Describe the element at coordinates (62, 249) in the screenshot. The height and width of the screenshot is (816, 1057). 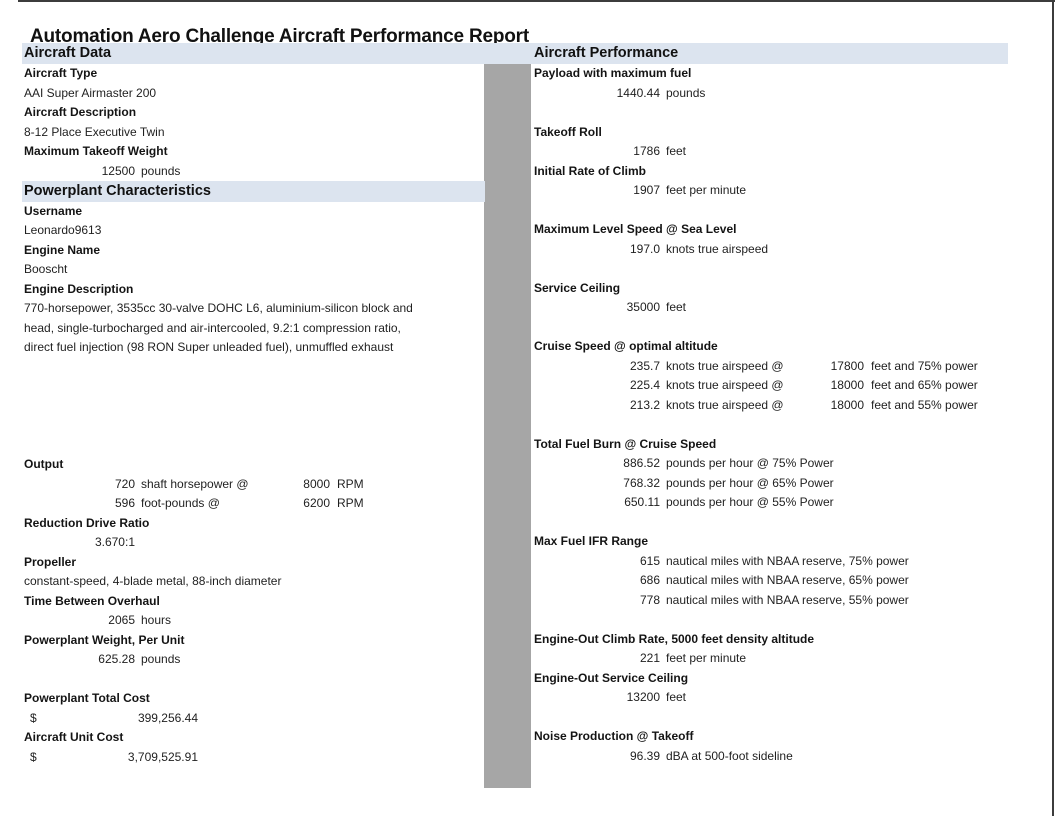
I see `field-label: Engine Name` at that location.